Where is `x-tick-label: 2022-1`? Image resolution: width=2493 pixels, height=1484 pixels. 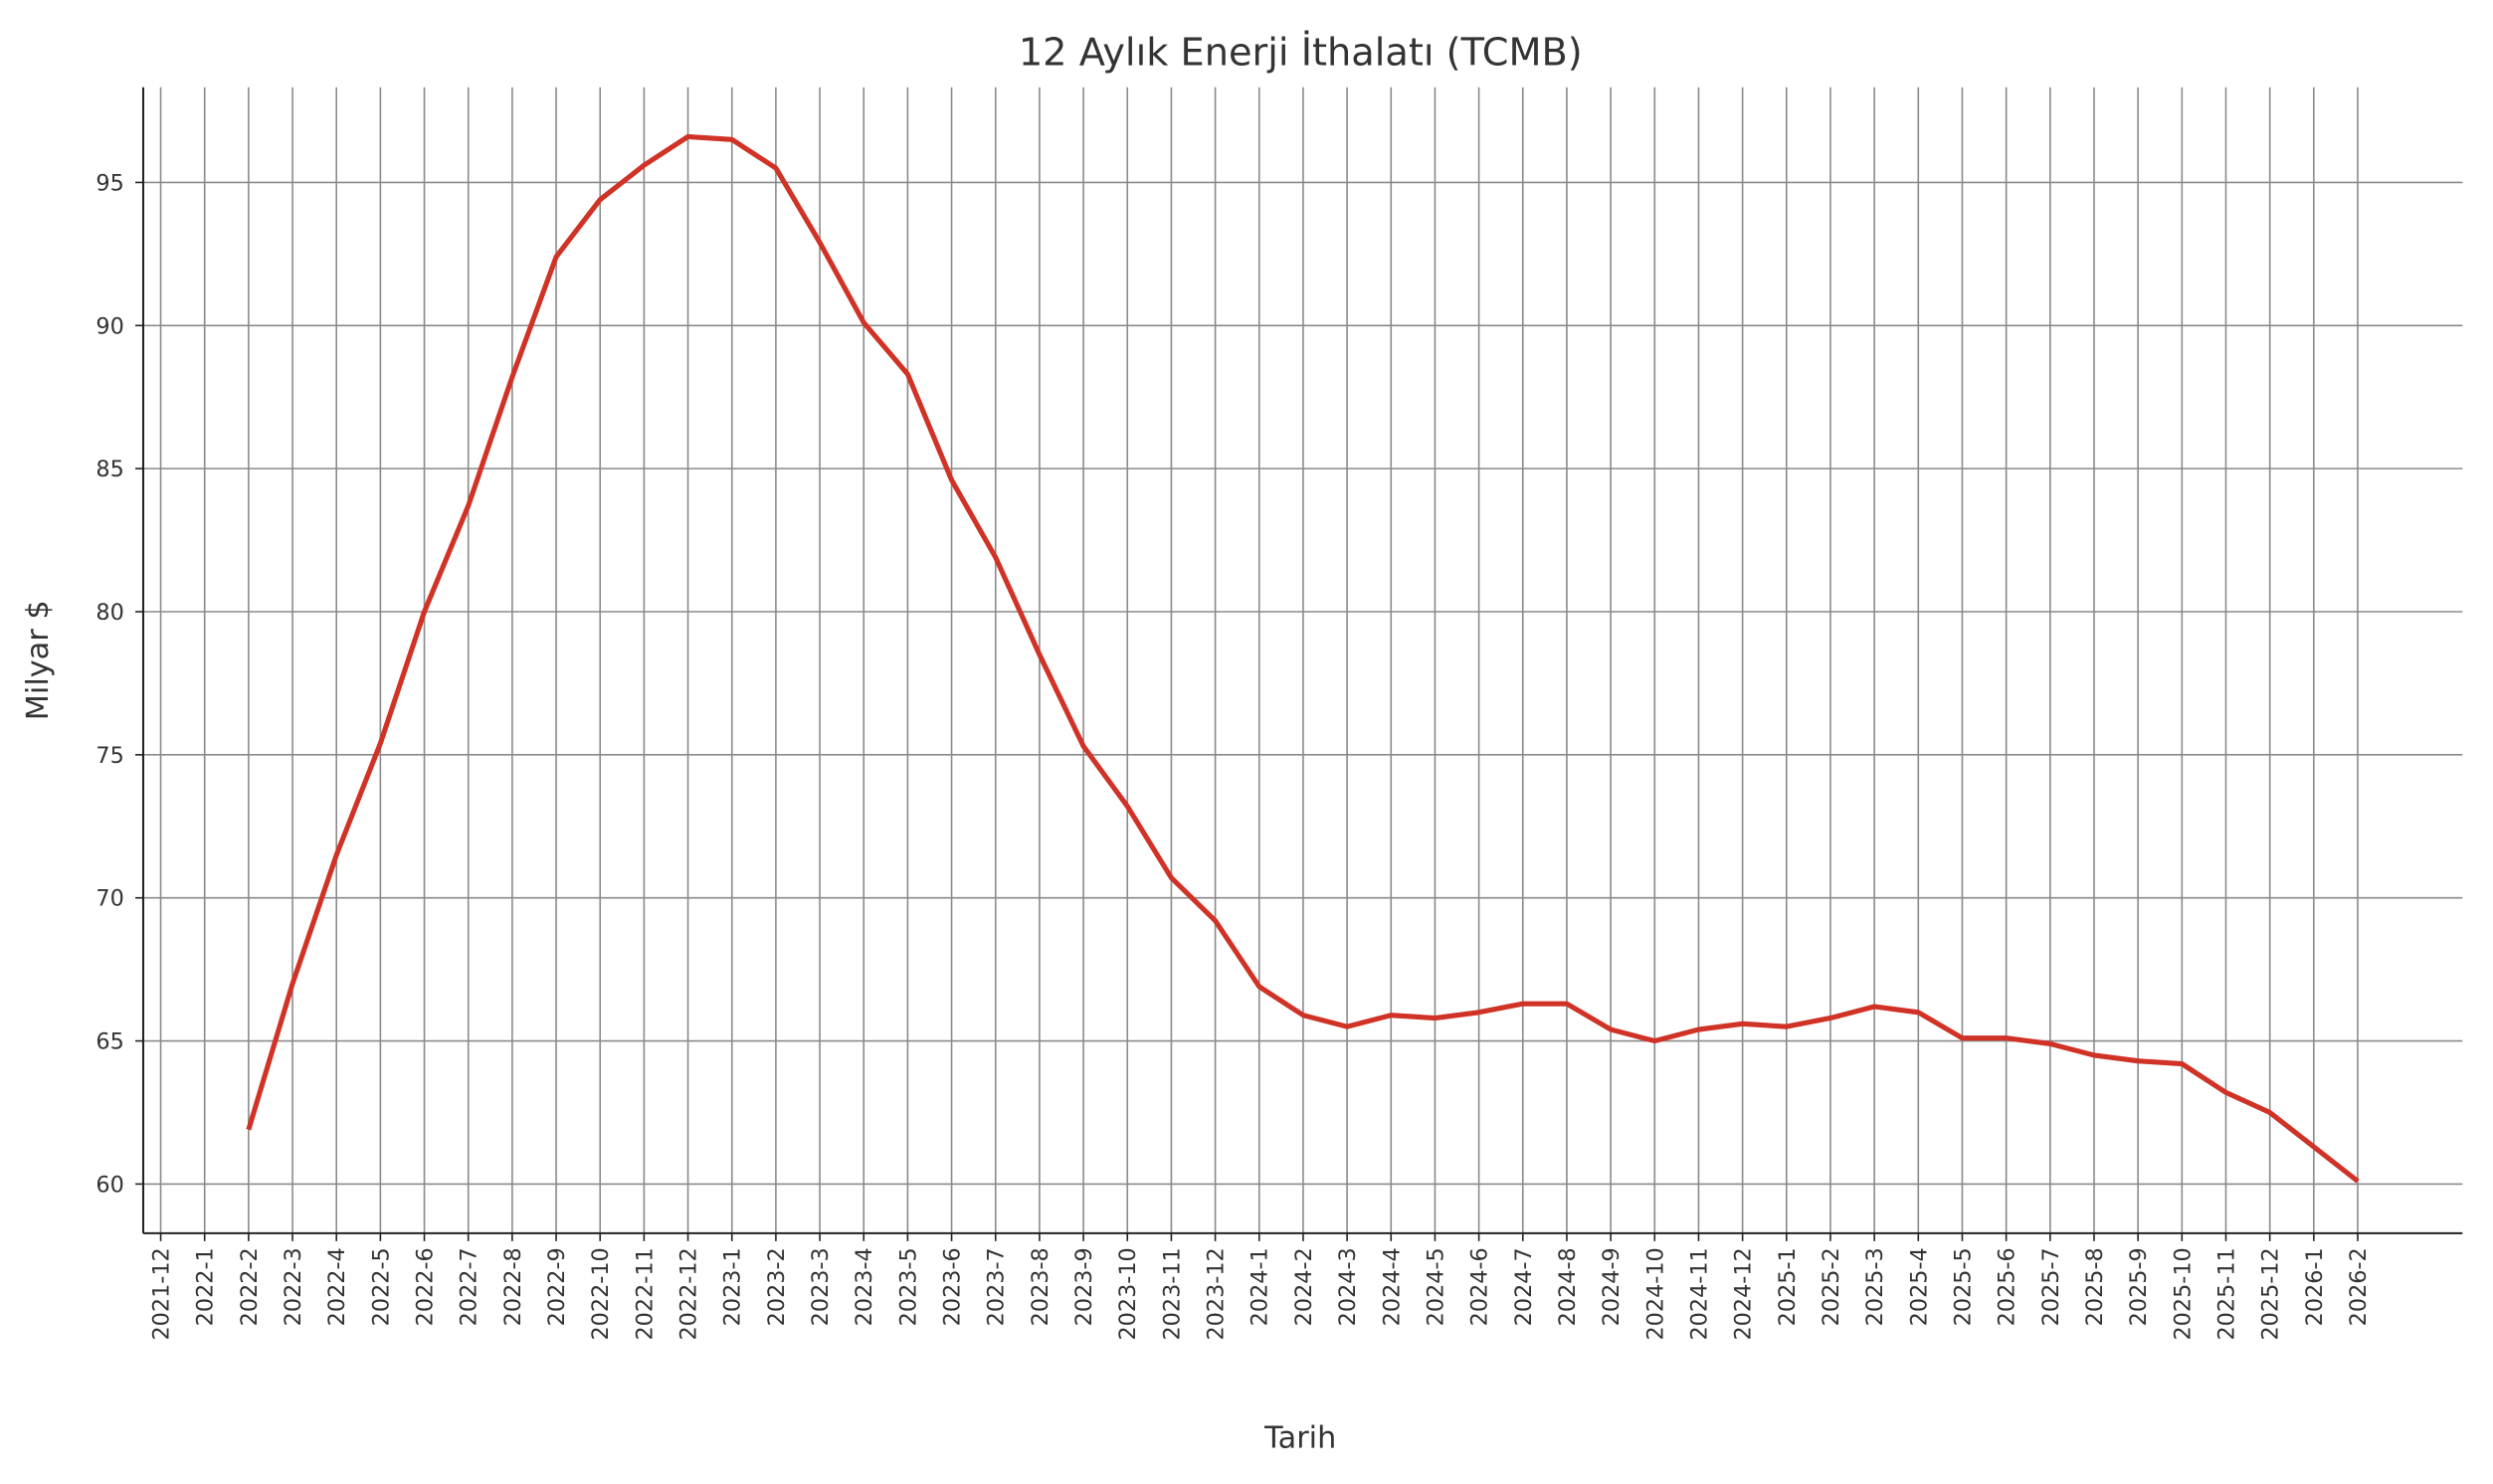
x-tick-label: 2022-1 is located at coordinates (206, 1286).